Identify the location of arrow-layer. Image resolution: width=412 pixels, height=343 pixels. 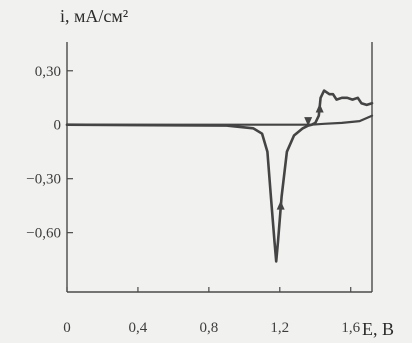
(300, 156).